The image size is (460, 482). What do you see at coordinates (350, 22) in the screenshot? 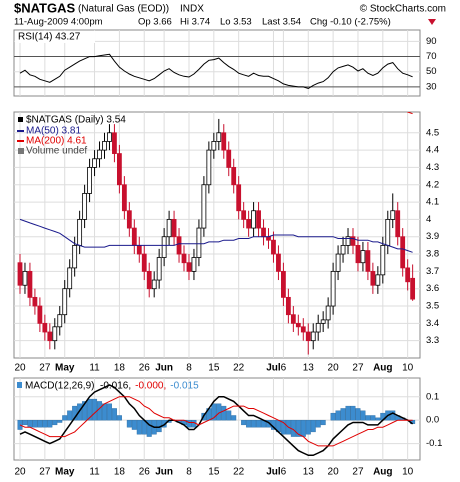
I see `change: Chg -0.10 (-2.75%)` at bounding box center [350, 22].